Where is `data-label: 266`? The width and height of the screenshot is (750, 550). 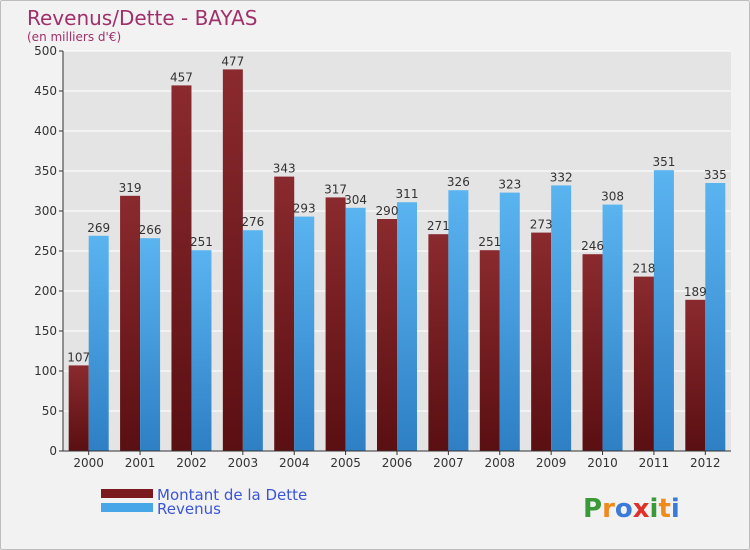 data-label: 266 is located at coordinates (150, 230).